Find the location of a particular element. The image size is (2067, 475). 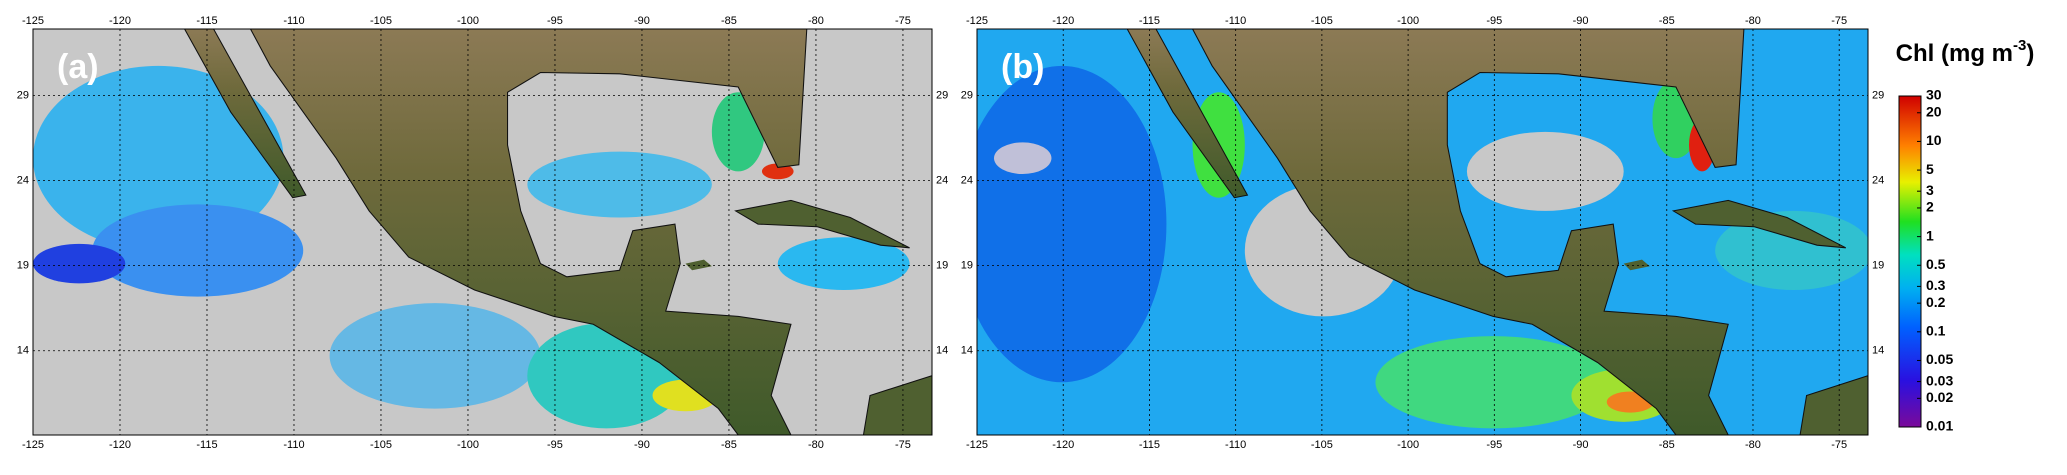

colorbar-tick-label: 20 is located at coordinates (1934, 111).